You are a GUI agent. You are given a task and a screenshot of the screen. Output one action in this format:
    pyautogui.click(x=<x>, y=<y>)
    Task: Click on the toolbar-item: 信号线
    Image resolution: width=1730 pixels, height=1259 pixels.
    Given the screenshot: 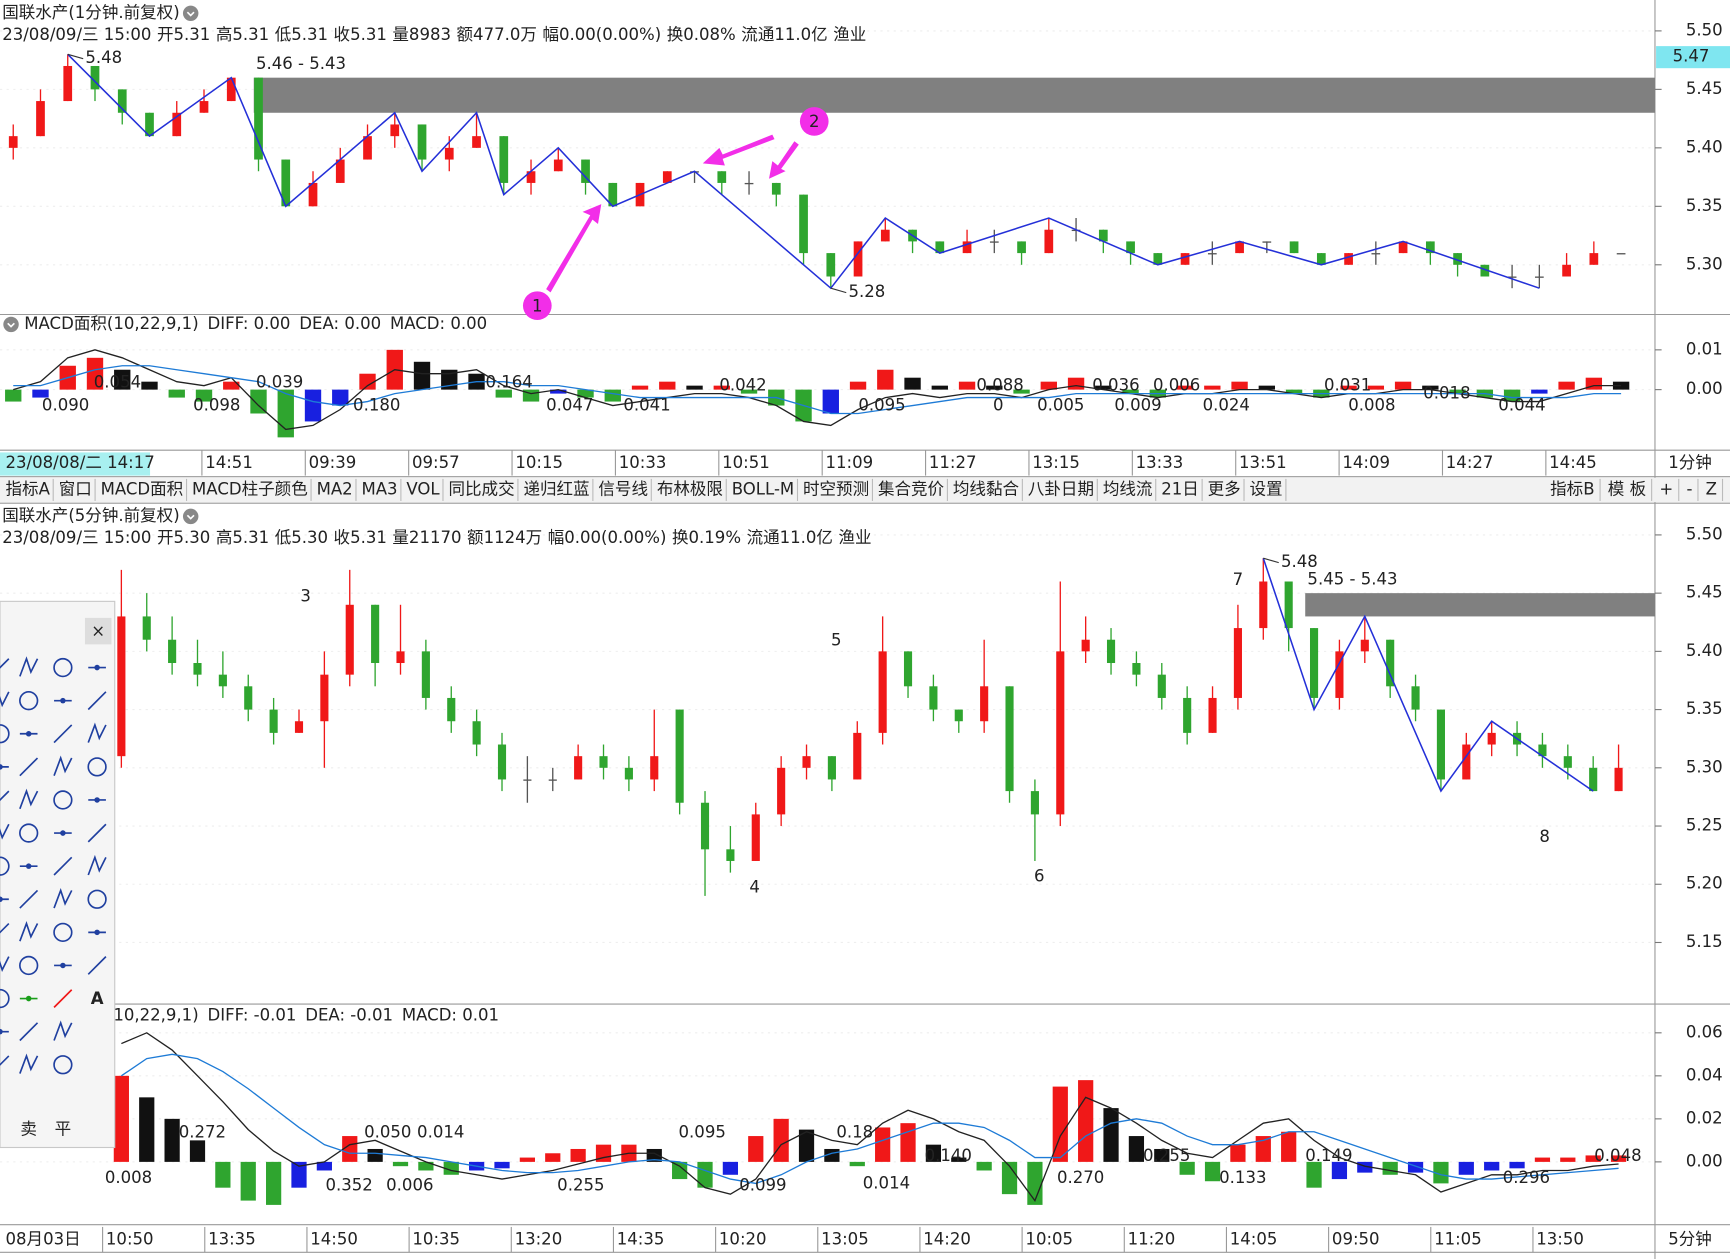 What is the action you would take?
    pyautogui.click(x=623, y=488)
    